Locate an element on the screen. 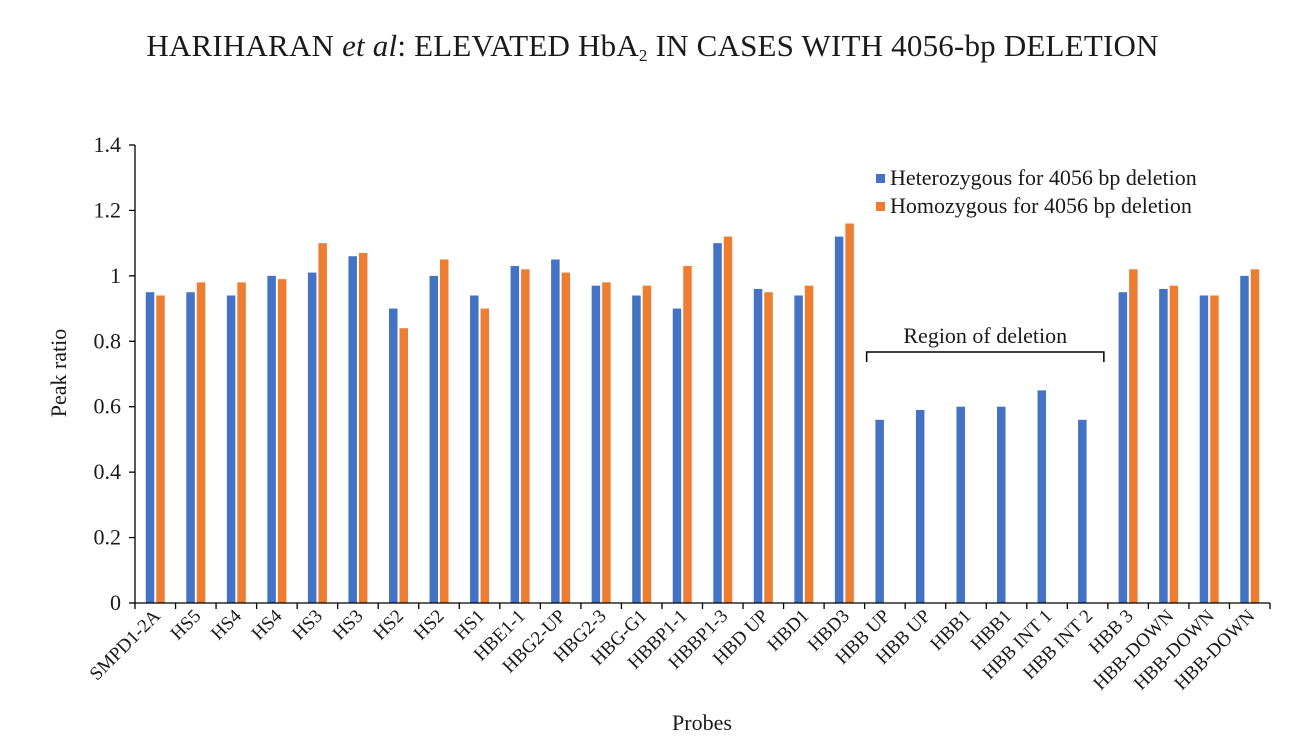 This screenshot has width=1305, height=745. y-tick-label: 1.2 is located at coordinates (108, 209).